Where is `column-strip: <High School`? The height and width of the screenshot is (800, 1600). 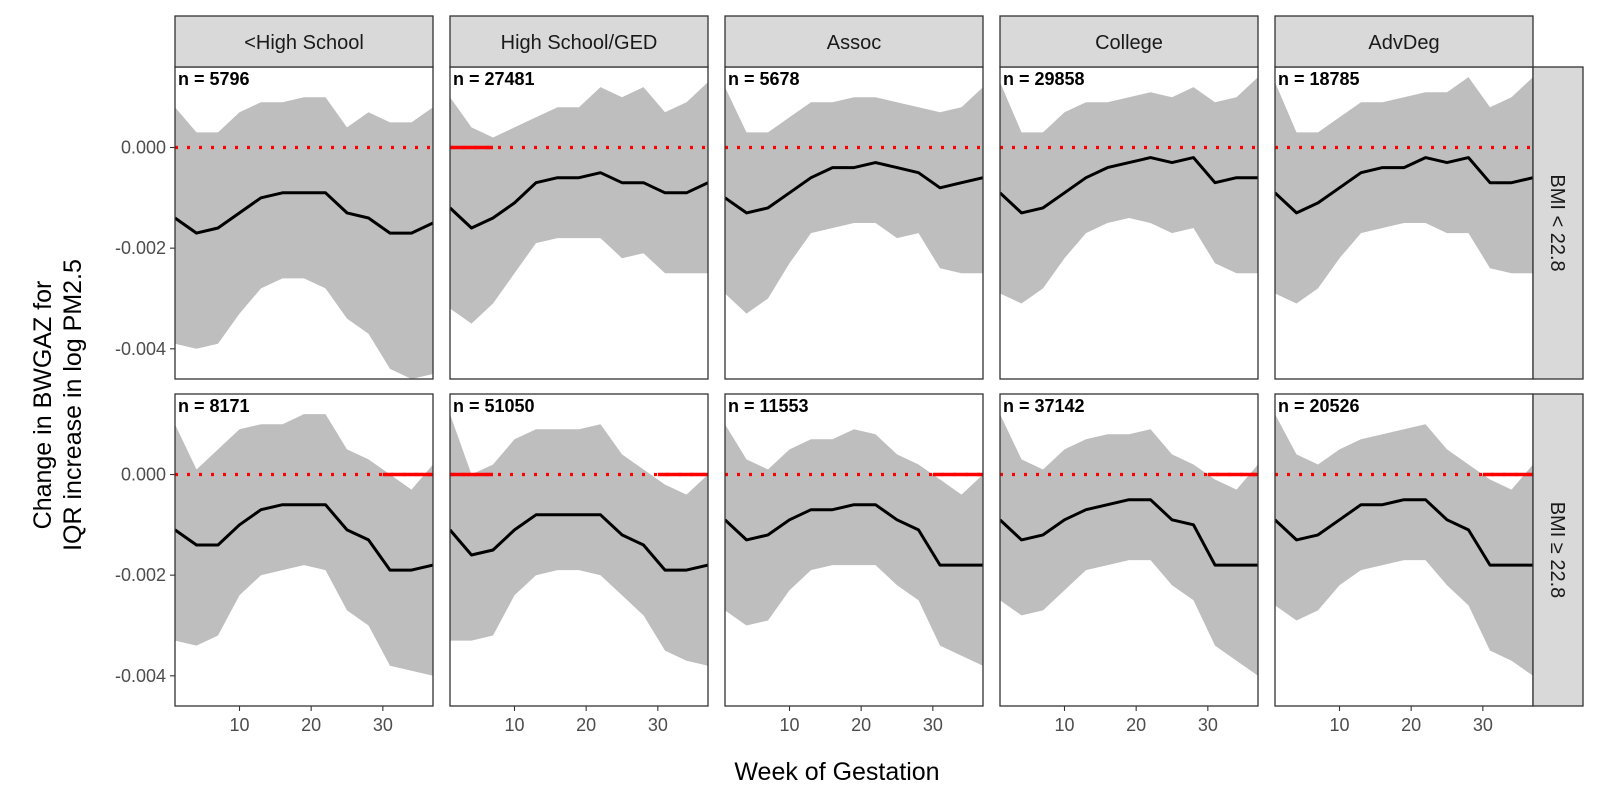
column-strip: <High School is located at coordinates (304, 41).